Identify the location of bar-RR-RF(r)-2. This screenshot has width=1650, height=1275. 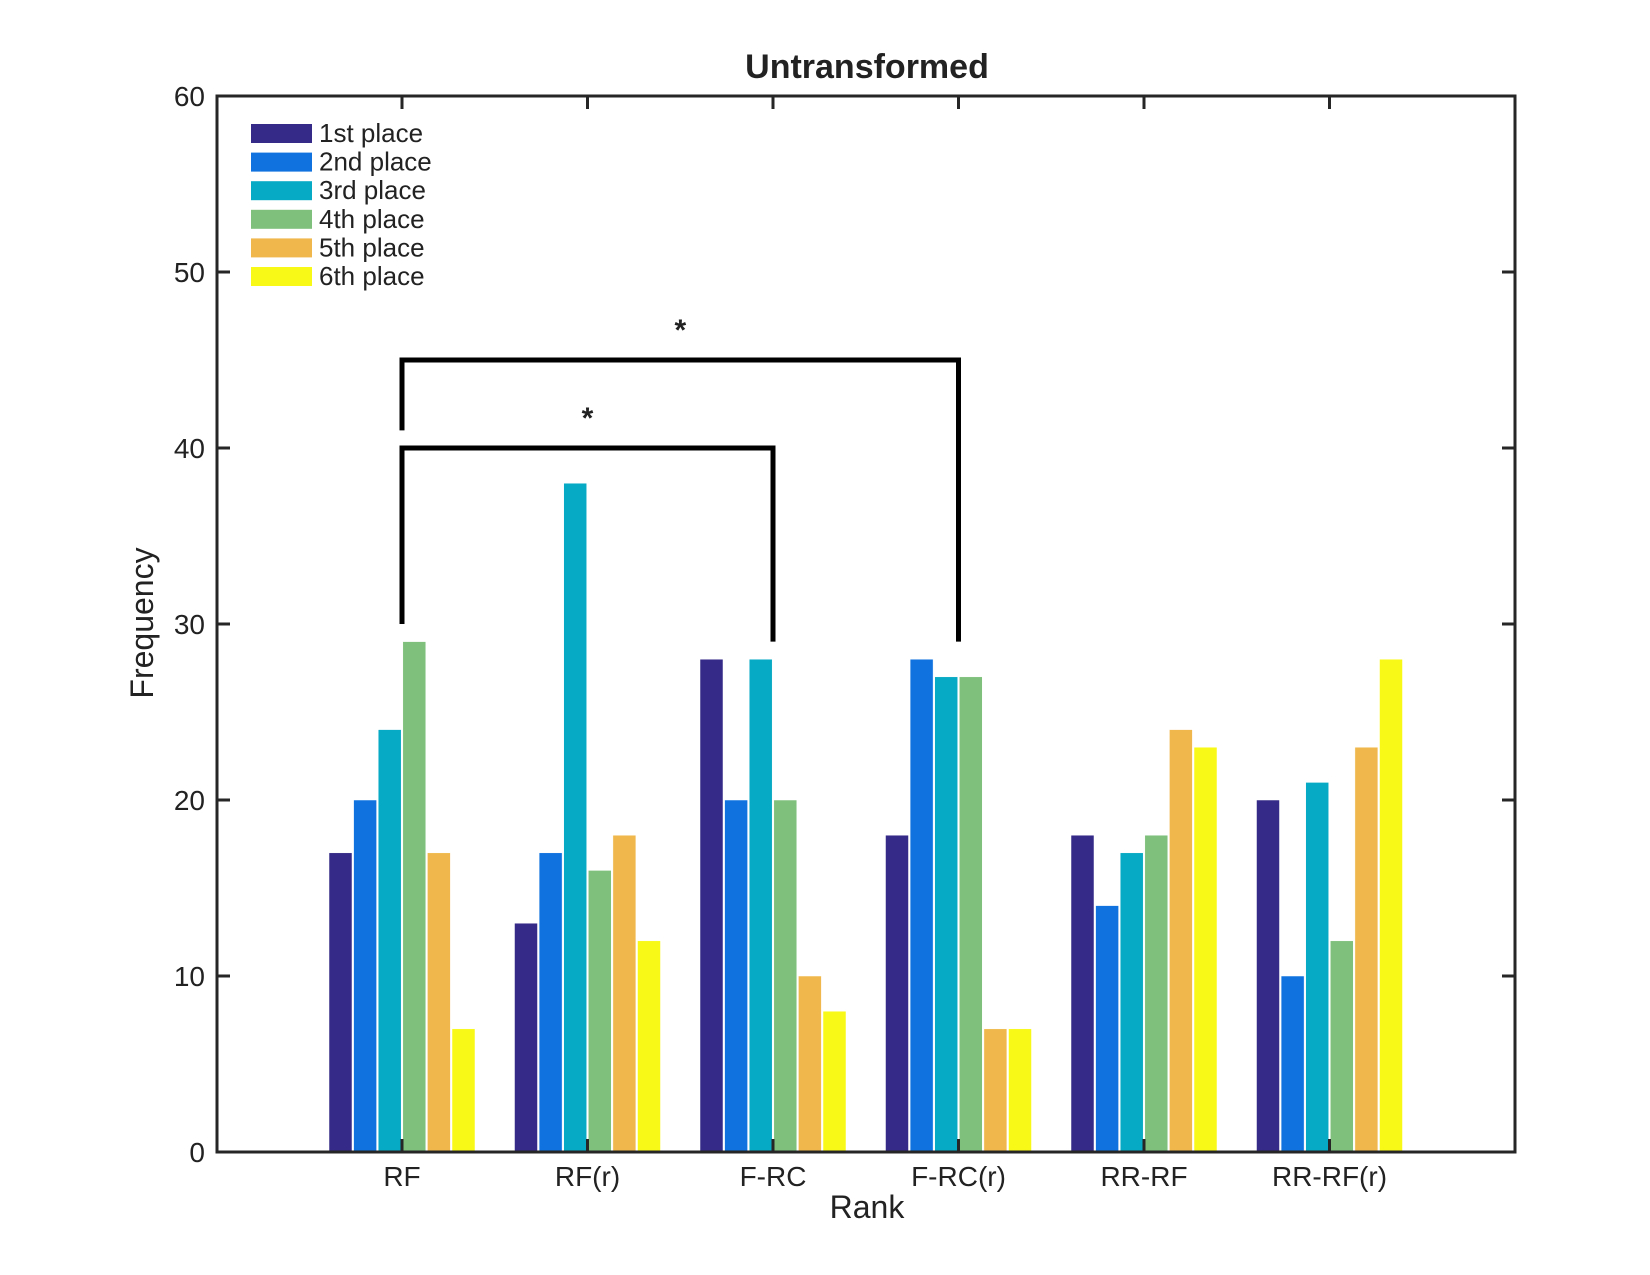
(1292, 1064).